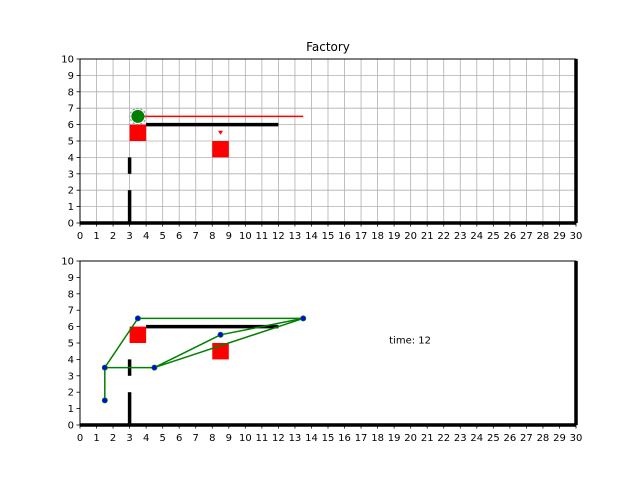 Image resolution: width=640 pixels, height=480 pixels. What do you see at coordinates (410, 341) in the screenshot?
I see `time-annotation: time: 12` at bounding box center [410, 341].